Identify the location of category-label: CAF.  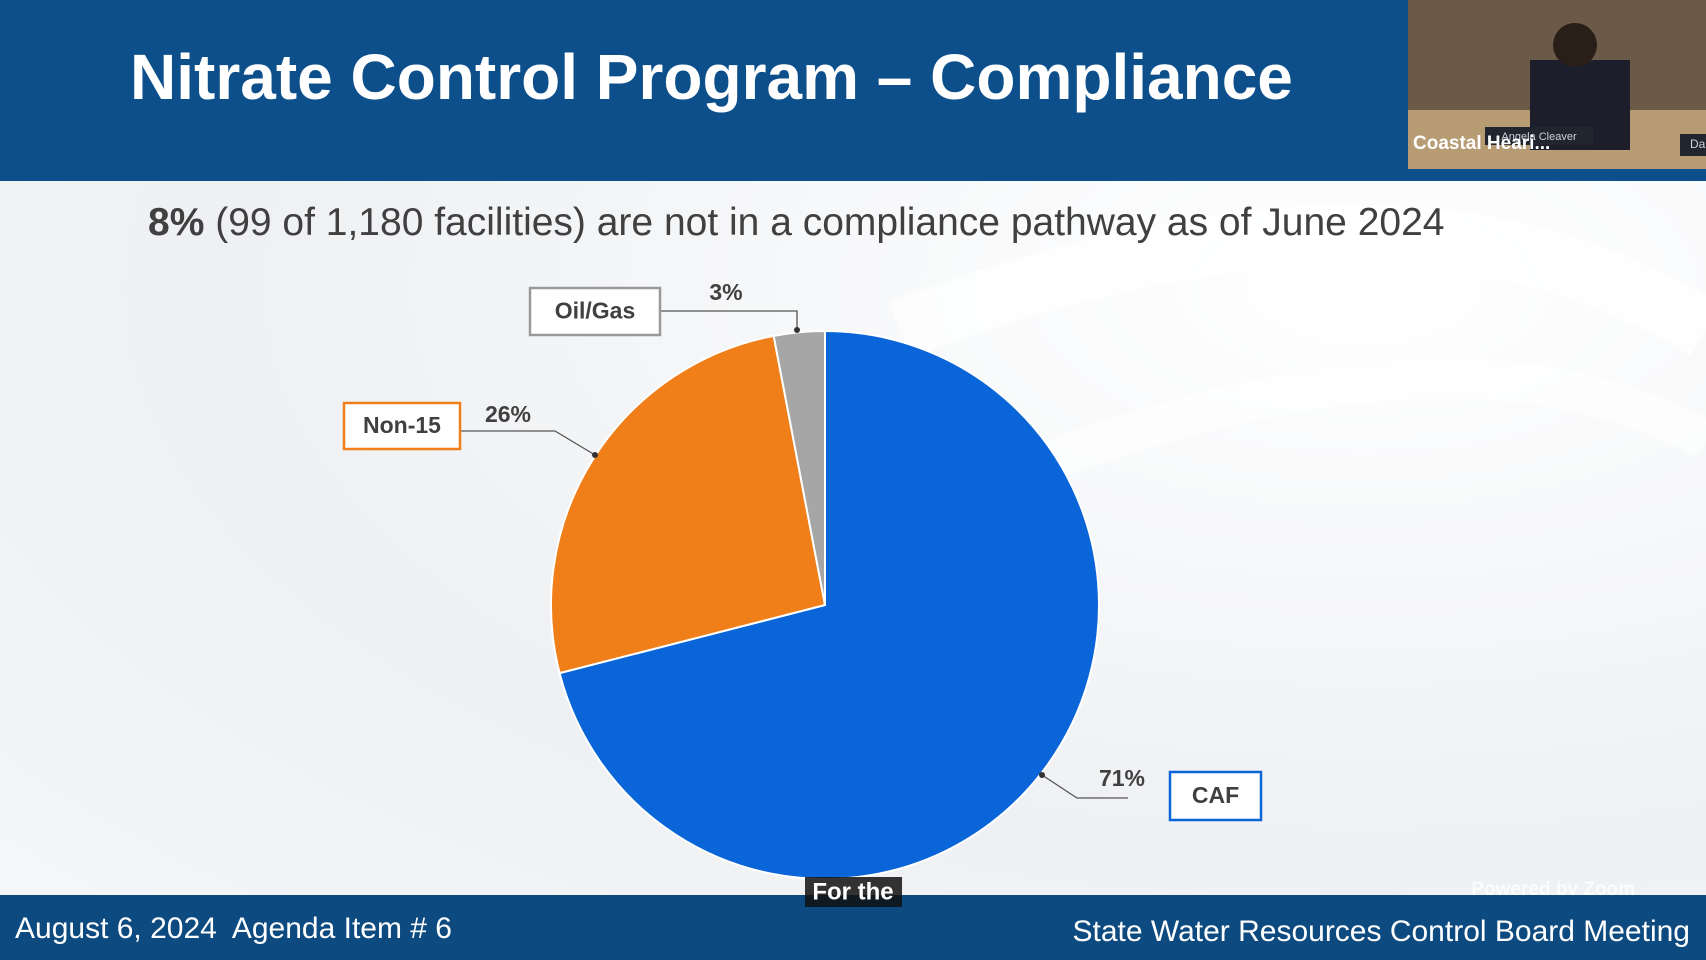
(1215, 795).